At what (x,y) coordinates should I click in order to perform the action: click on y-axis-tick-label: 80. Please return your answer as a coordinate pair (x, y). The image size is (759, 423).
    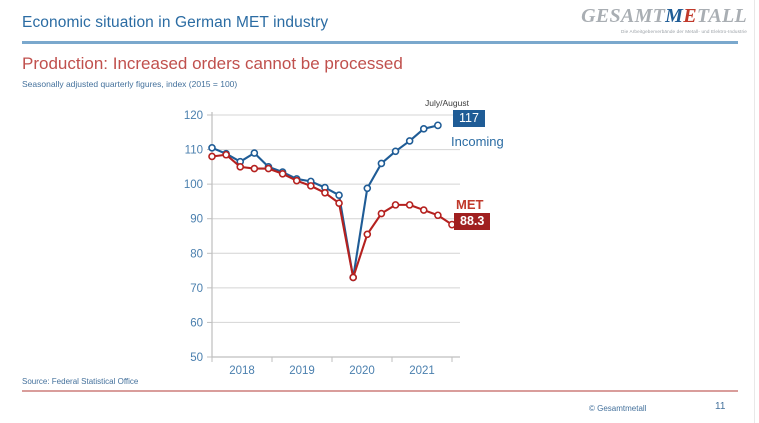
    Looking at the image, I should click on (196, 254).